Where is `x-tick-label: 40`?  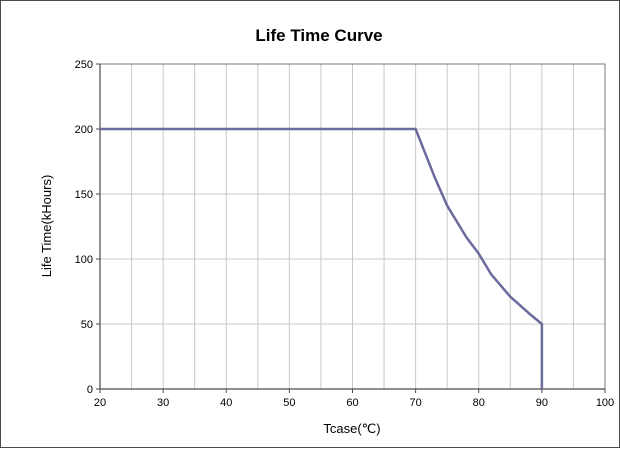 x-tick-label: 40 is located at coordinates (226, 403).